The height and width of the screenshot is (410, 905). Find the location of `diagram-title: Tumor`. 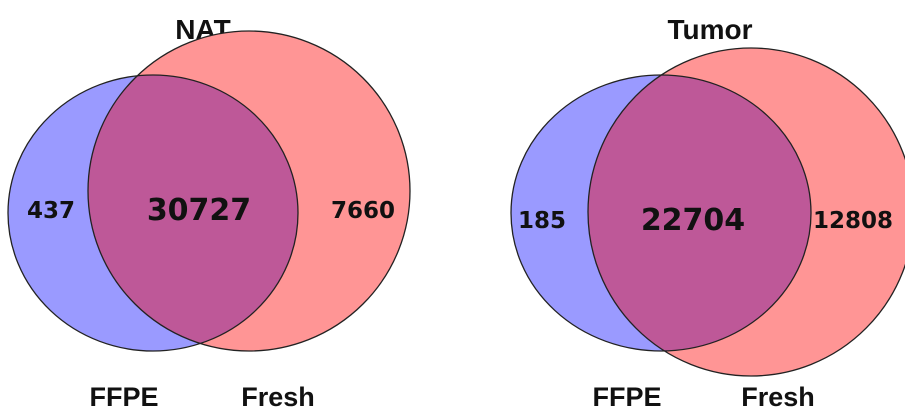

diagram-title: Tumor is located at coordinates (709, 29).